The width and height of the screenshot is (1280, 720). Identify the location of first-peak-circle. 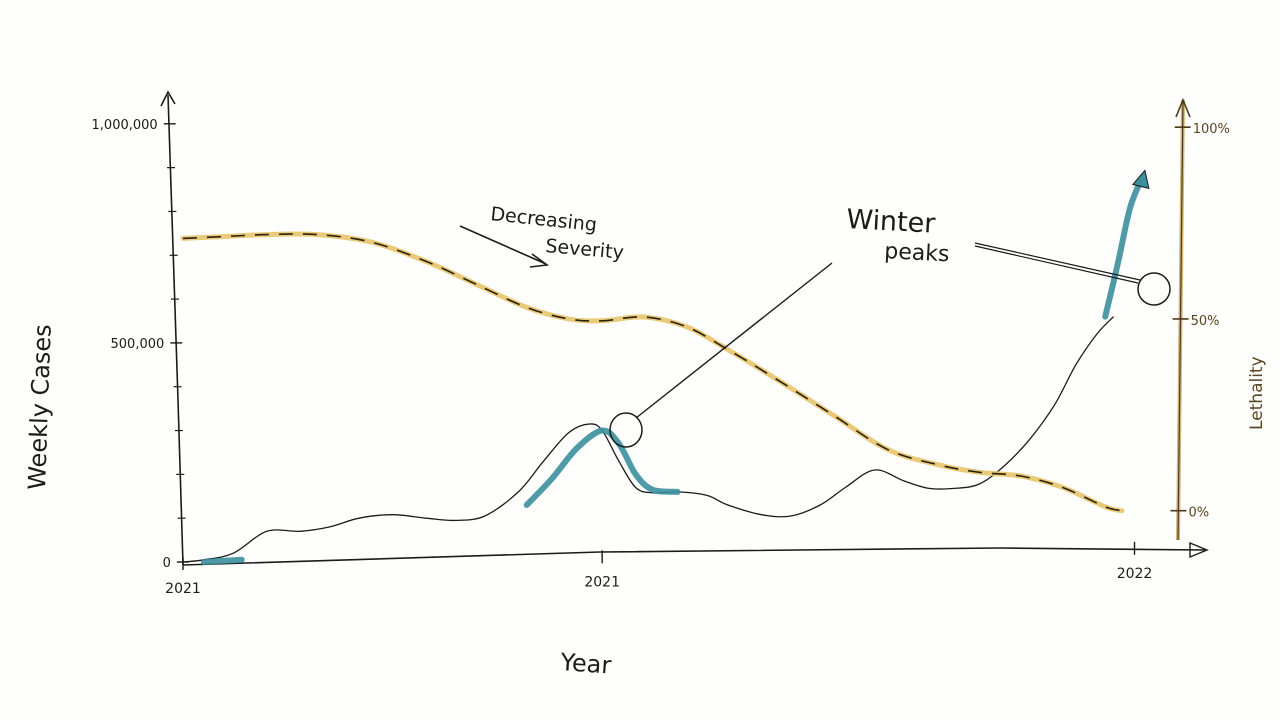
(626, 430).